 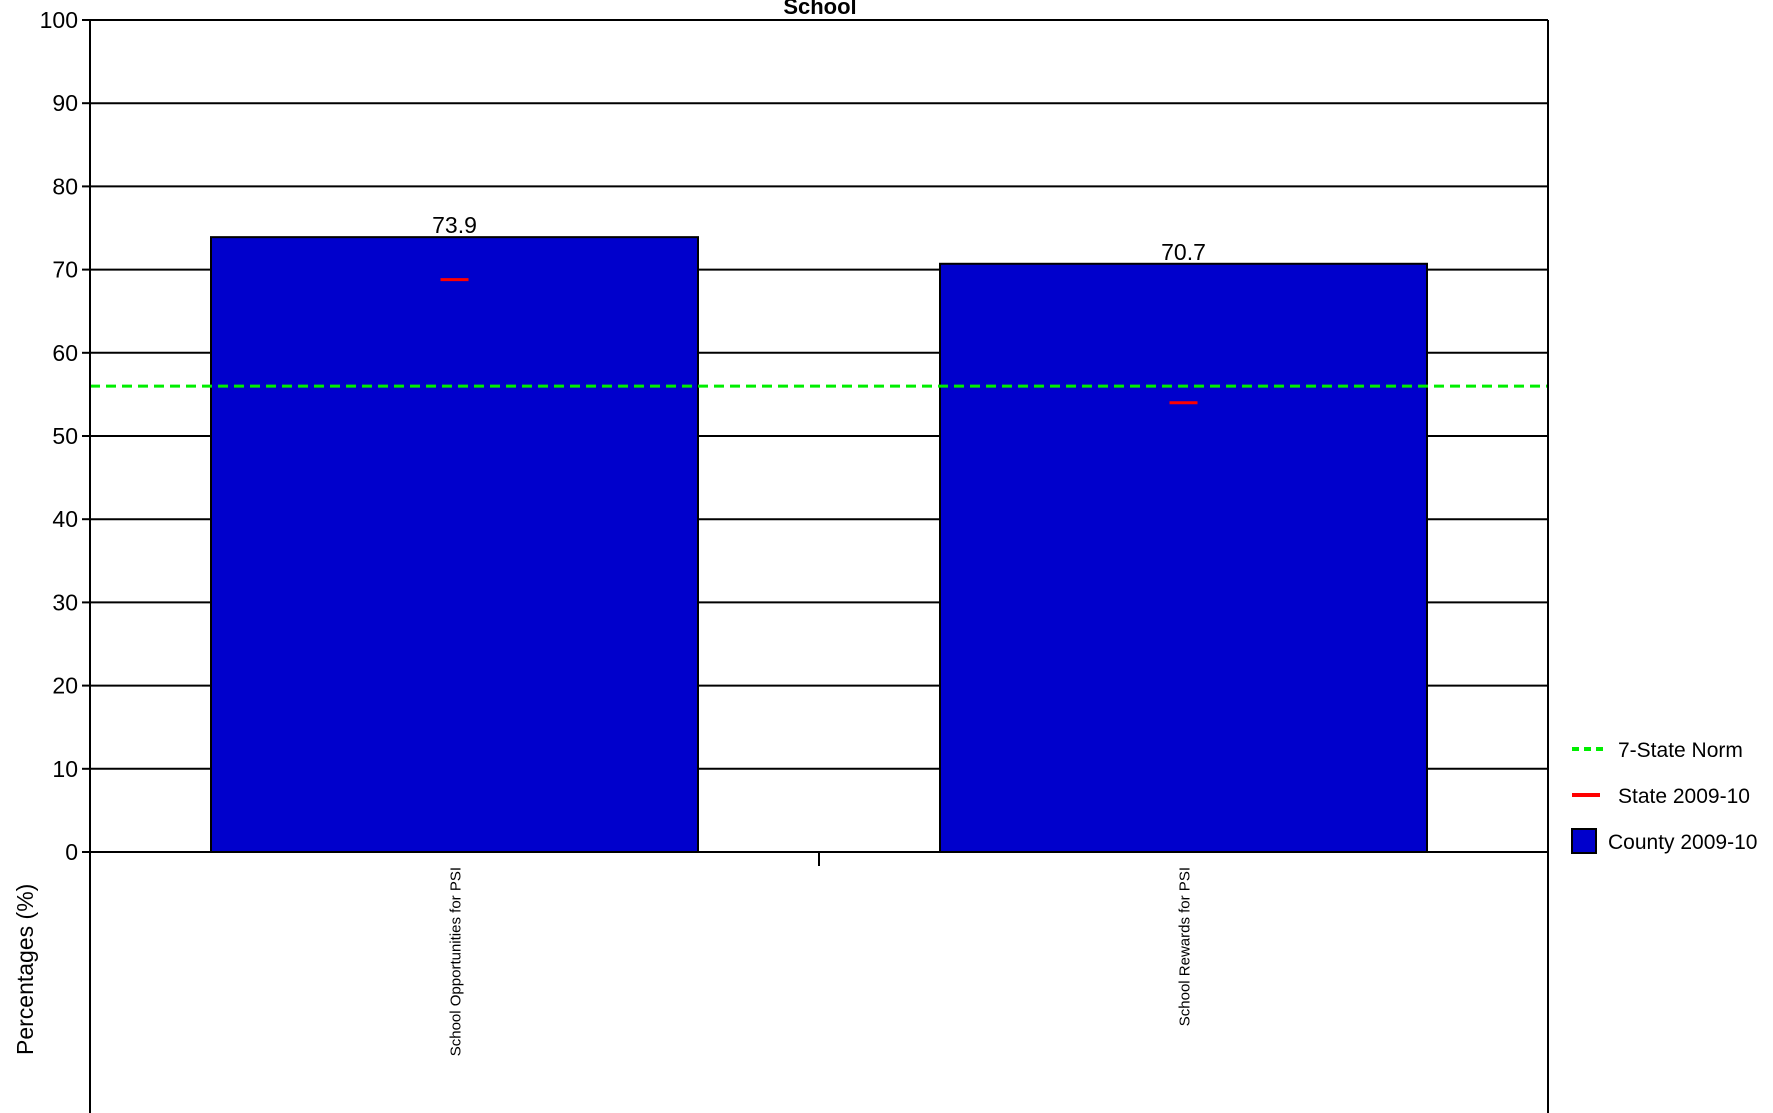 I want to click on legend: 7-State Norm State 2009-10 County 2009-10, so click(x=1664, y=796).